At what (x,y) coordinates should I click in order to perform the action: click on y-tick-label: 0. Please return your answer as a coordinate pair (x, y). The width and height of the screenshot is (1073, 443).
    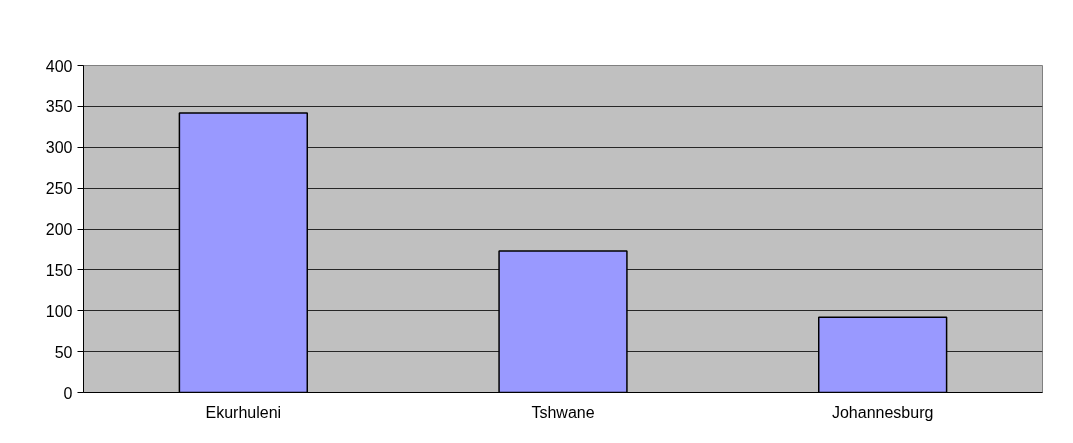
    Looking at the image, I should click on (68, 393).